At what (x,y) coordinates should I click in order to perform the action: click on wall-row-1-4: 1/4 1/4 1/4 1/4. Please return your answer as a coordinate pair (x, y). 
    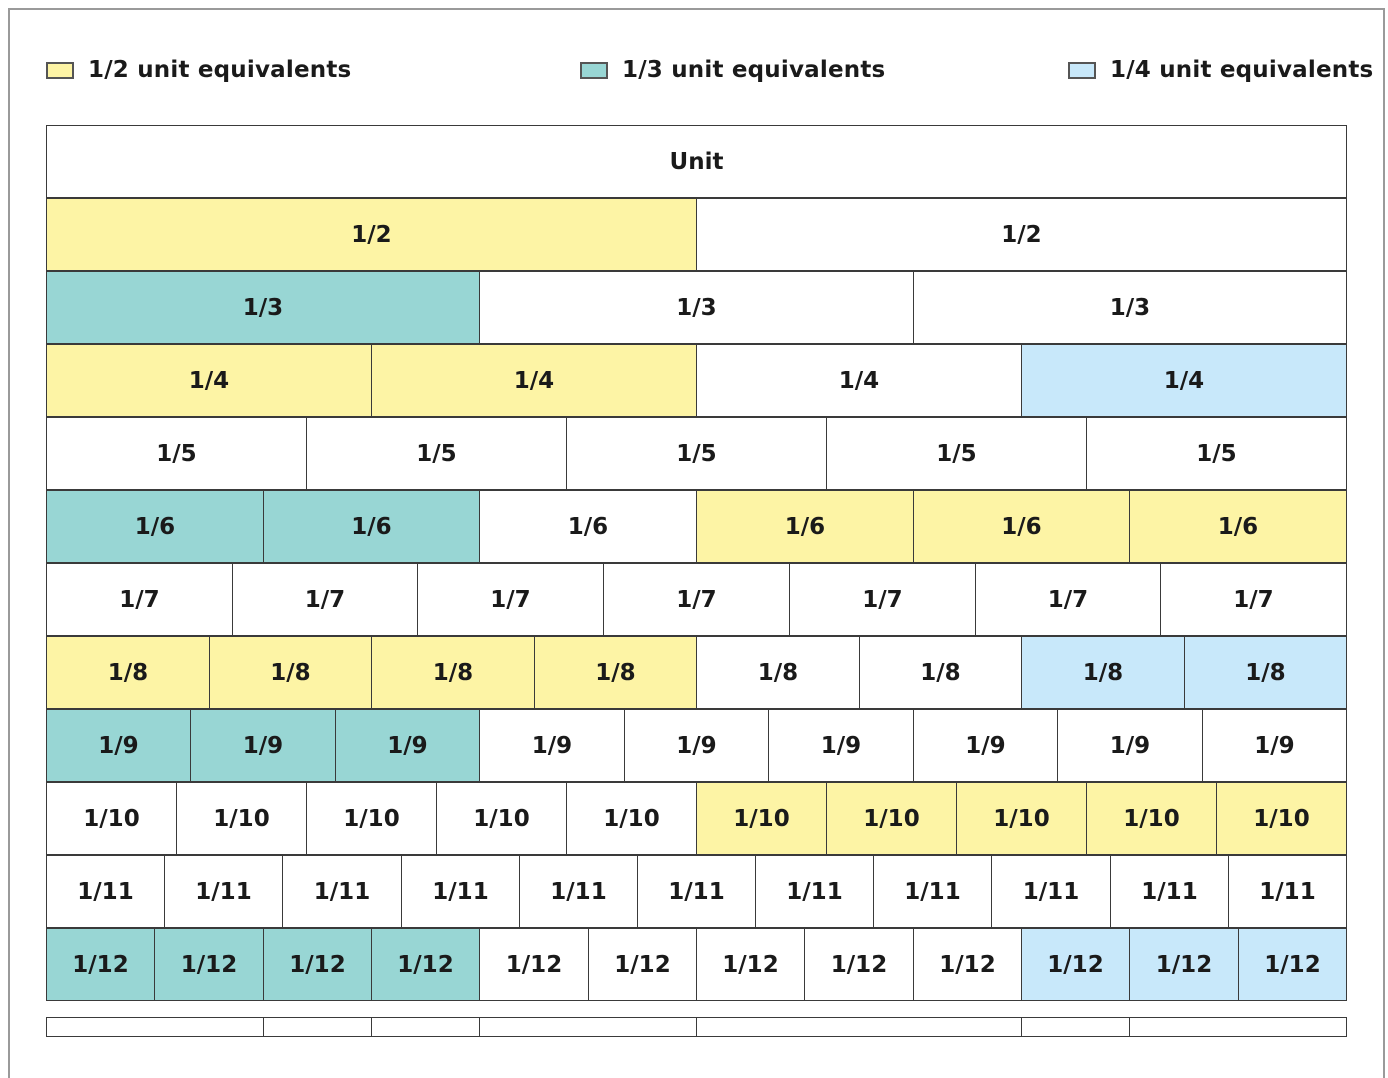
    Looking at the image, I should click on (696, 380).